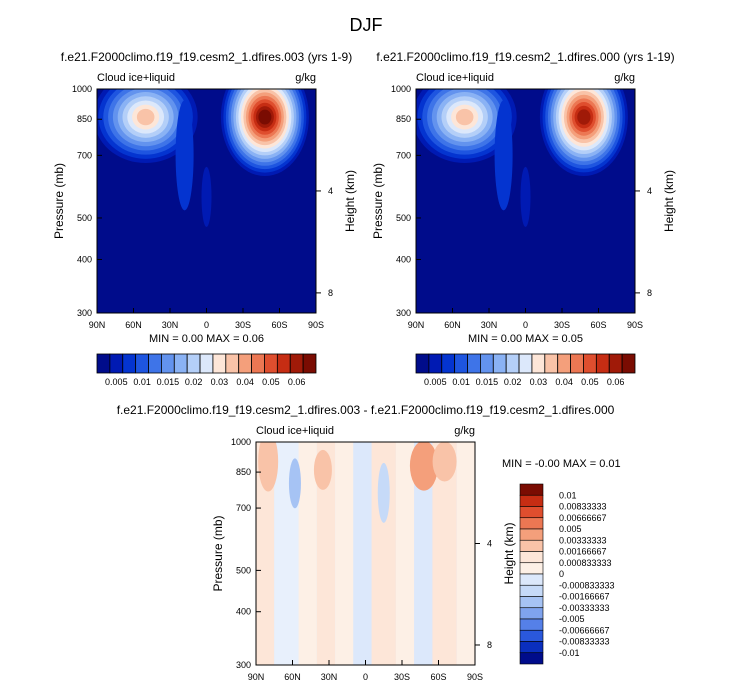 This screenshot has height=689, width=732. Describe the element at coordinates (403, 259) in the screenshot. I see `y-tick-label: 400` at that location.